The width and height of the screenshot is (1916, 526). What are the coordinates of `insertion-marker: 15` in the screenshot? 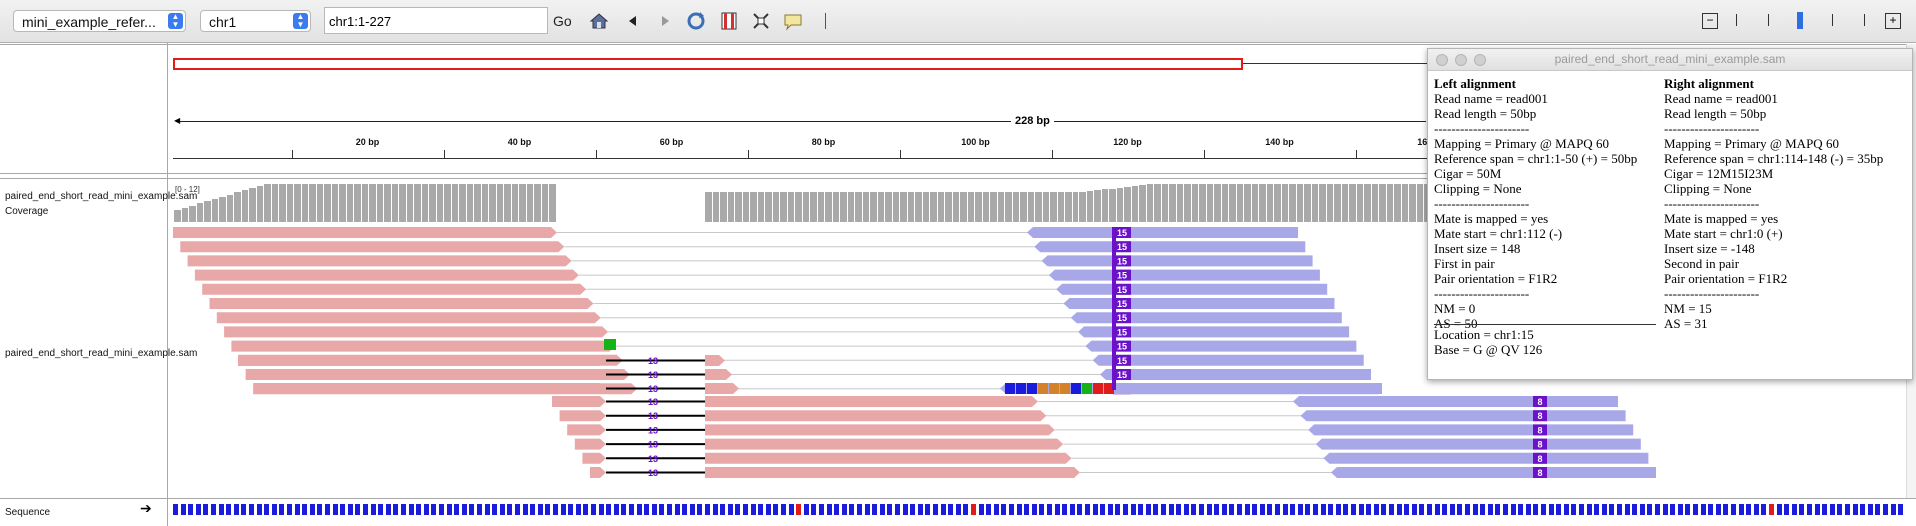 It's located at (1122, 360).